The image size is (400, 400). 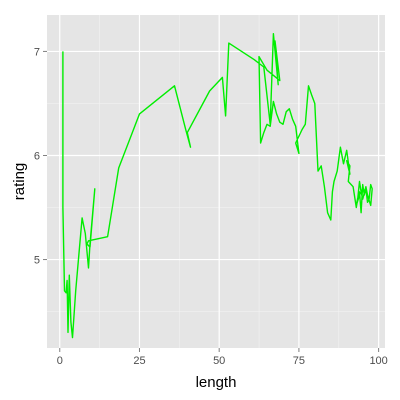 What do you see at coordinates (139, 361) in the screenshot?
I see `x-tick-label: 25` at bounding box center [139, 361].